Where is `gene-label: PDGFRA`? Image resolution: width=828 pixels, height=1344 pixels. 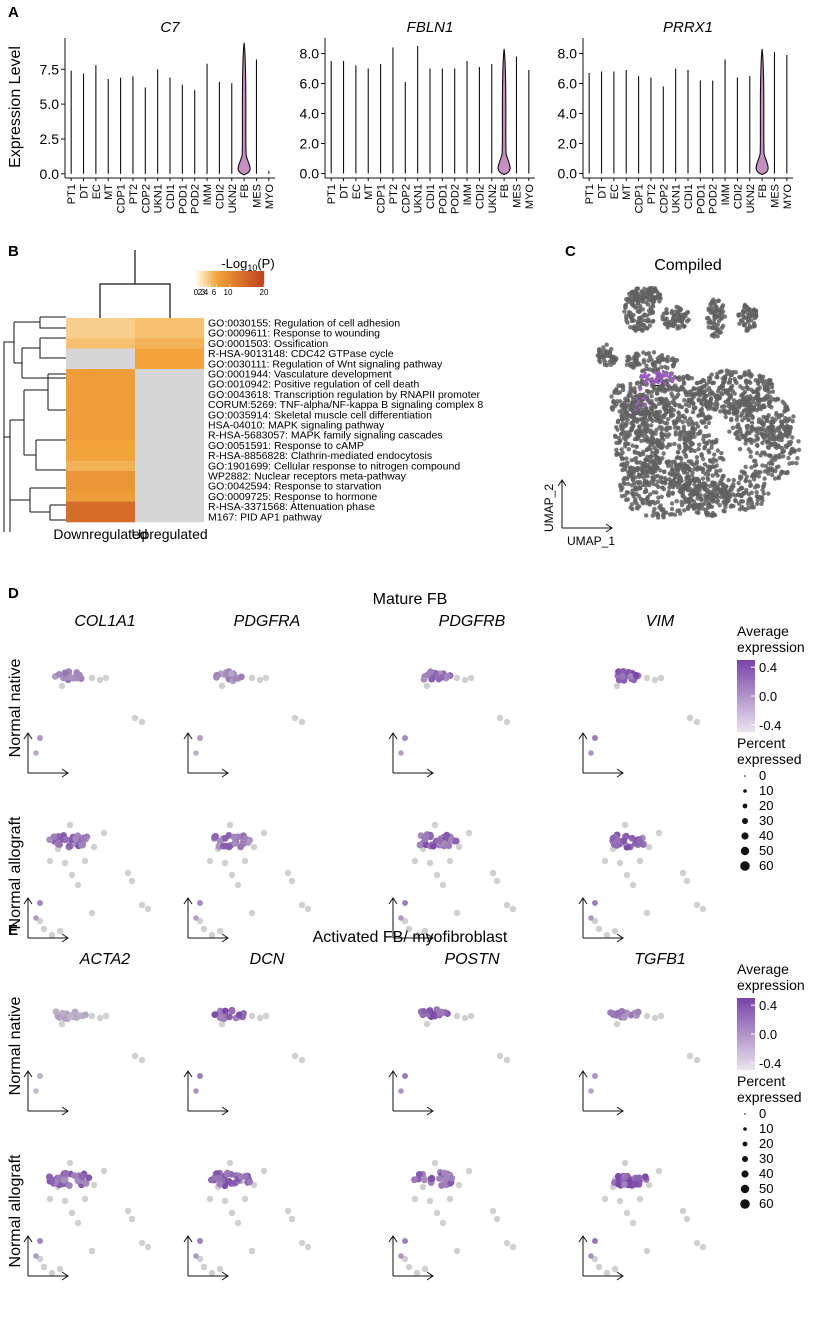
gene-label: PDGFRA is located at coordinates (267, 621).